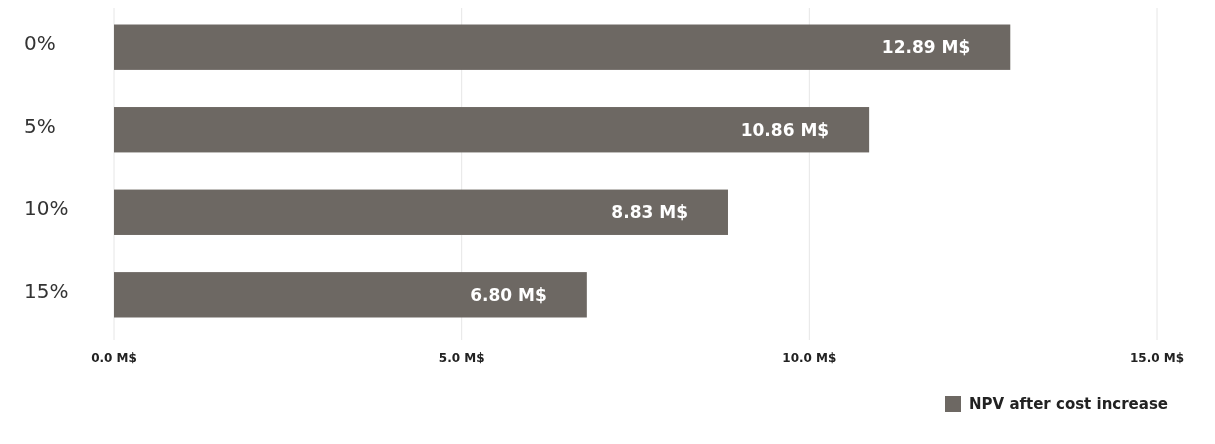 The image size is (1215, 444). I want to click on y-tick-label: 15%, so click(46, 290).